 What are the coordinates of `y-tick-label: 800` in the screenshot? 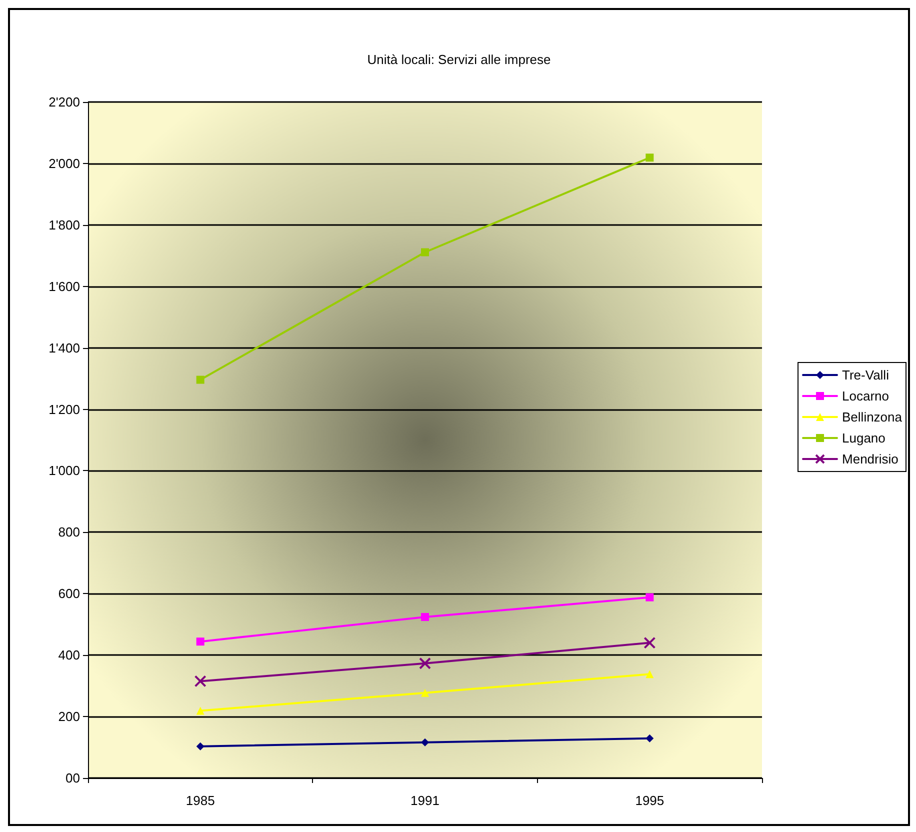 It's located at (69, 532).